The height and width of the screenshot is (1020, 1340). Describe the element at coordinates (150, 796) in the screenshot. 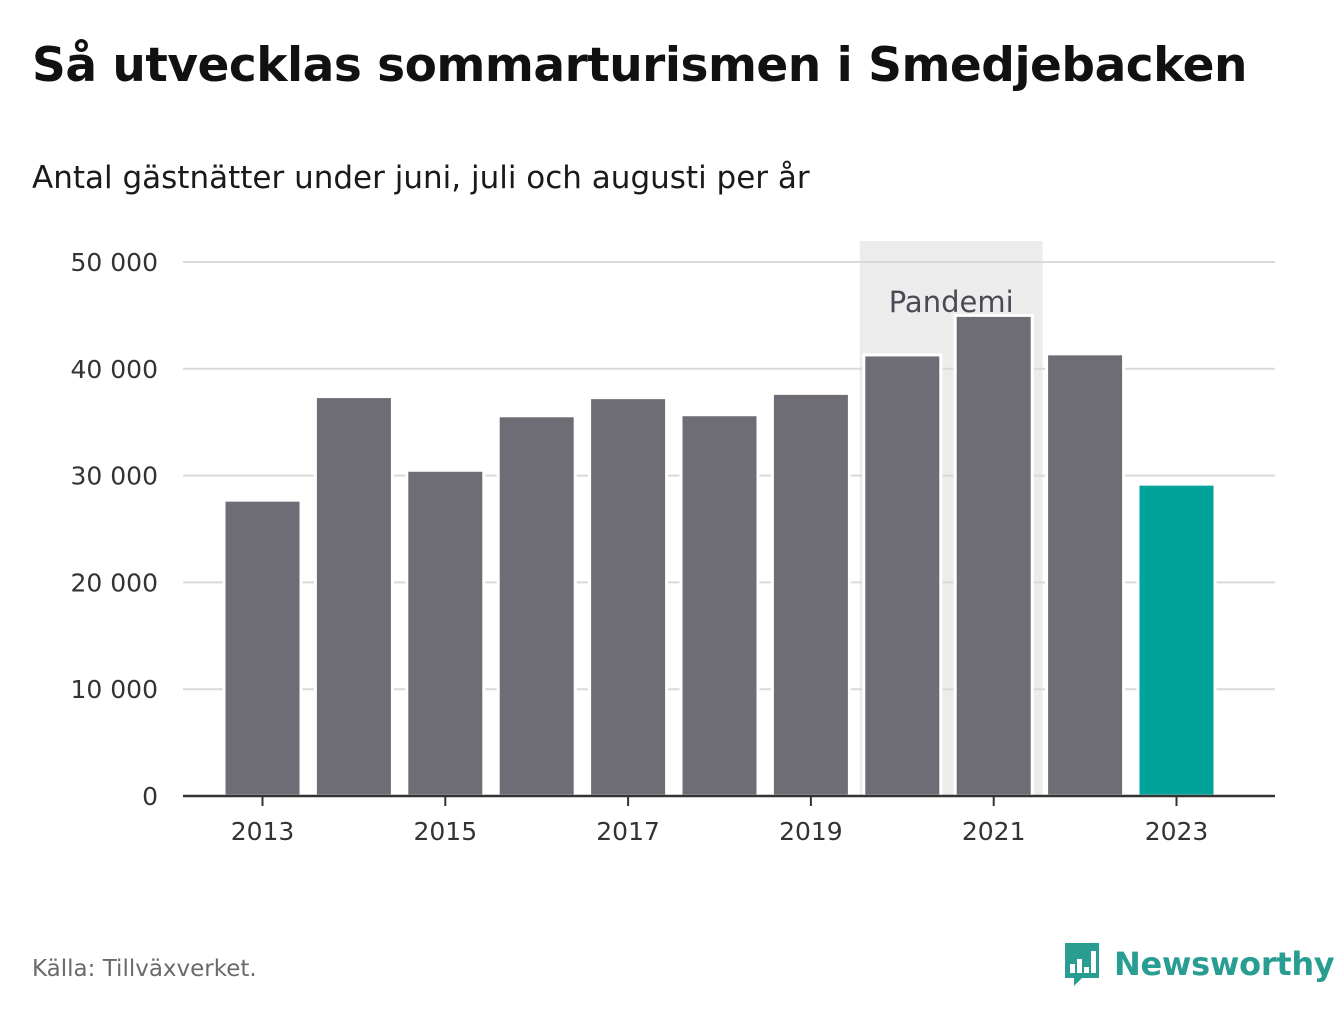

I see `y-tick-label: 0` at that location.